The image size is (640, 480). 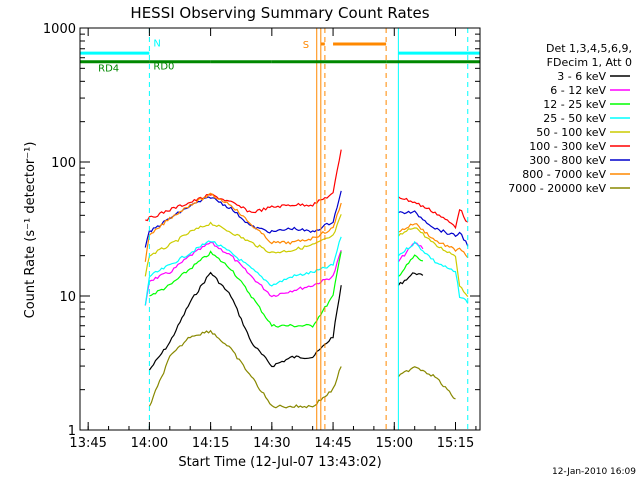 What do you see at coordinates (567, 146) in the screenshot?
I see `legend-label: 100 - 300 keV` at bounding box center [567, 146].